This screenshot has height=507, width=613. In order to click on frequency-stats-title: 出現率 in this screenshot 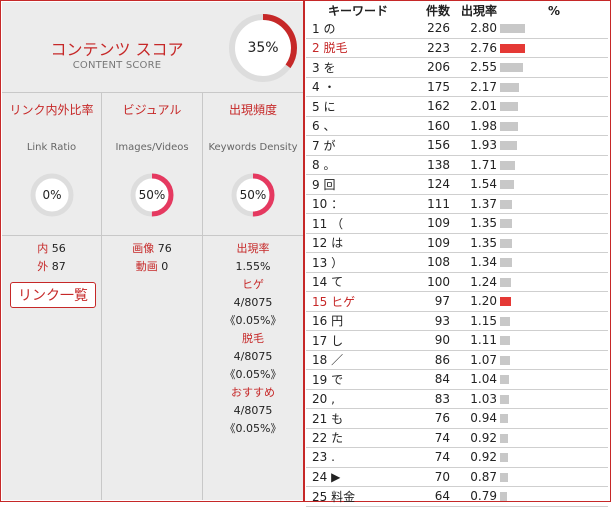, I will do `click(253, 248)`.